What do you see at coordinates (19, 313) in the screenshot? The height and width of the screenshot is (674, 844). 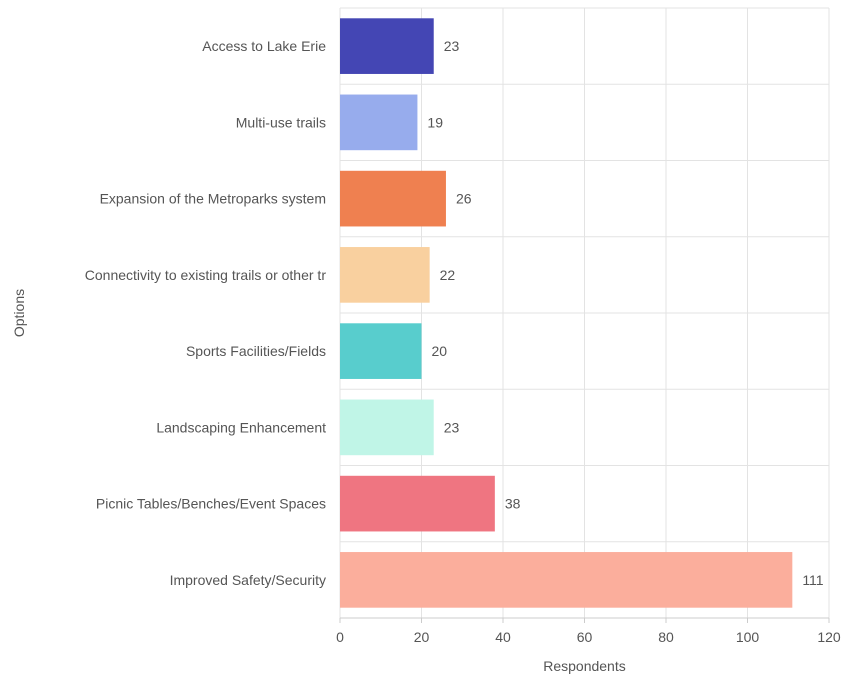 I see `y-axis-title: Options` at bounding box center [19, 313].